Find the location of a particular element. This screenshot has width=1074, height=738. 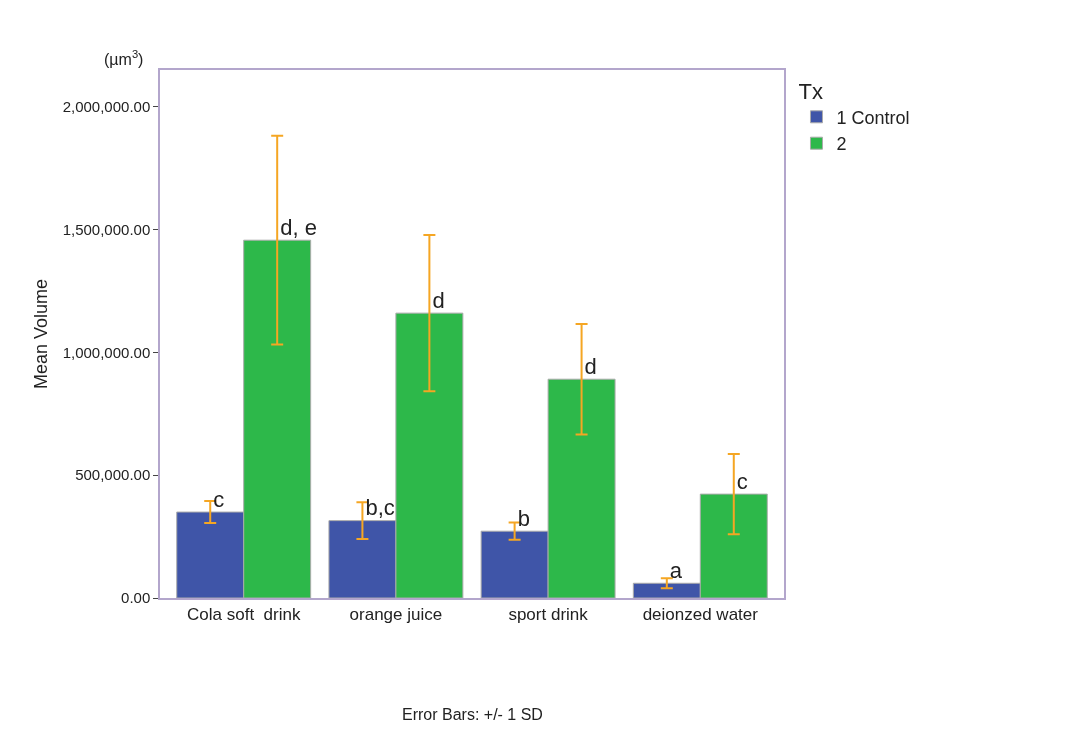

legend-label: 2 is located at coordinates (841, 144).